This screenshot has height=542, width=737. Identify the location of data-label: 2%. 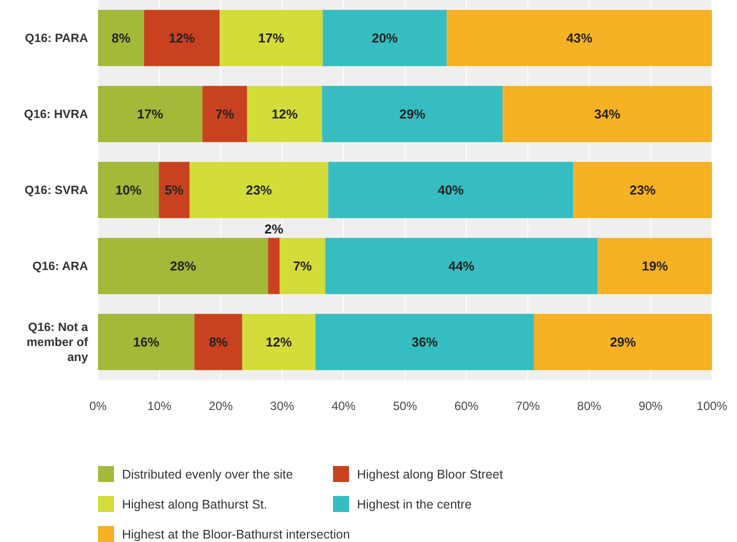
(274, 228).